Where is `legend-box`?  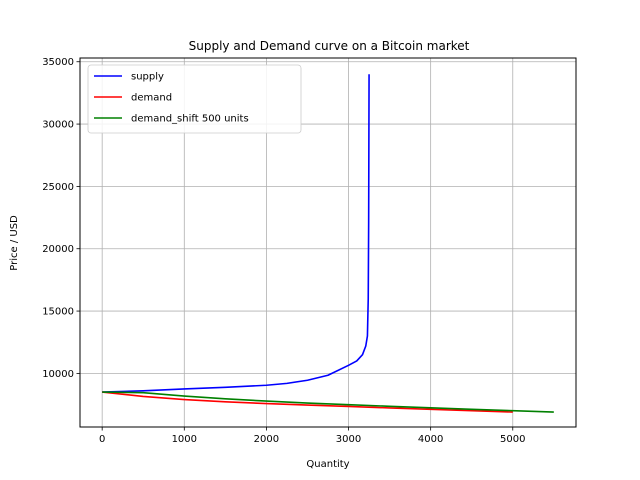 legend-box is located at coordinates (194, 99).